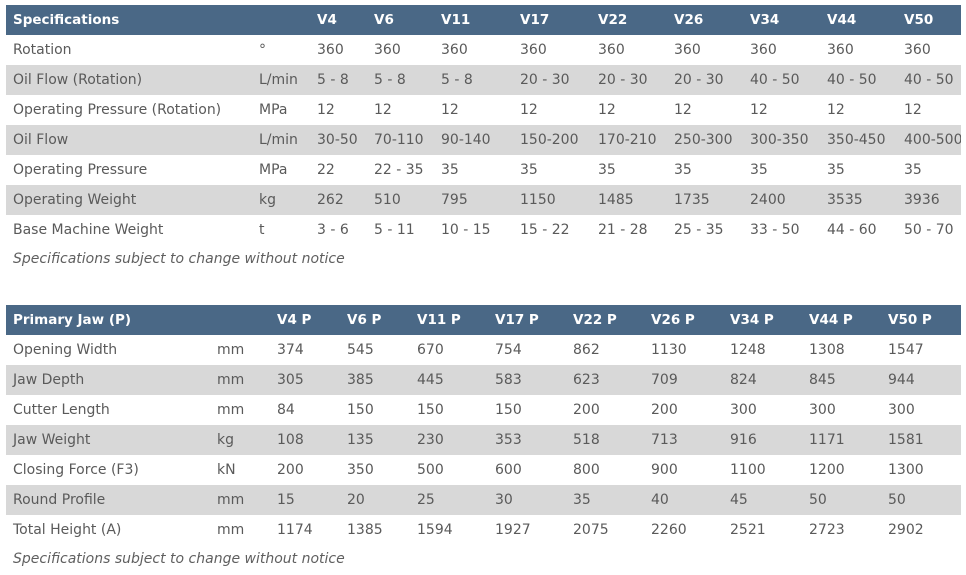 The width and height of the screenshot is (966, 575). What do you see at coordinates (921, 500) in the screenshot?
I see `value-cell: 50` at bounding box center [921, 500].